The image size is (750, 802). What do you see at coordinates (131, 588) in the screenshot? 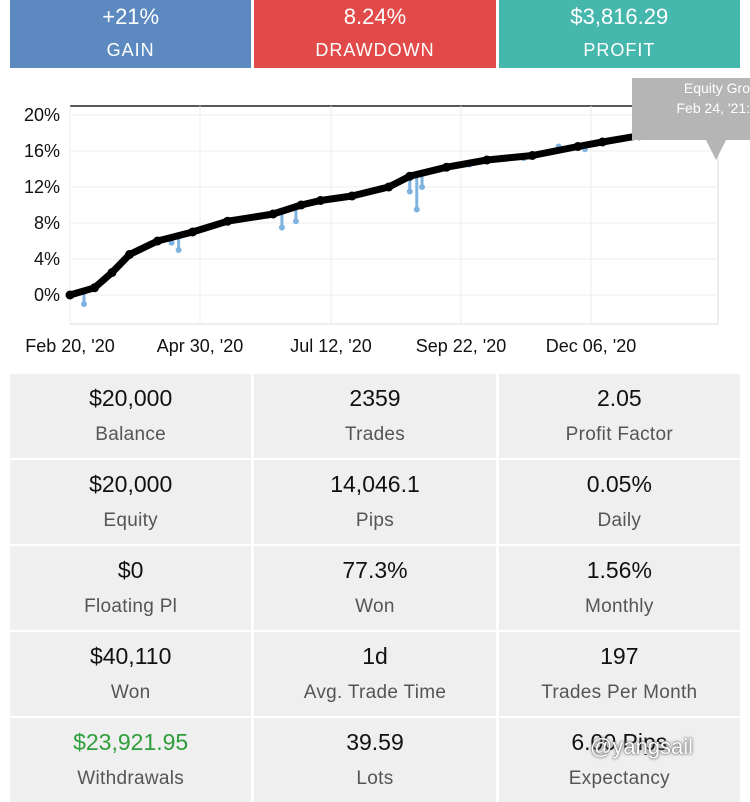
I see `stat-cell: $0 Floating Pl` at bounding box center [131, 588].